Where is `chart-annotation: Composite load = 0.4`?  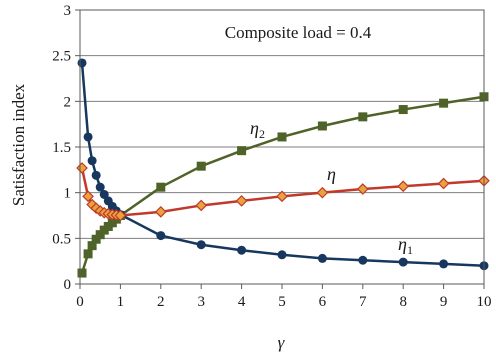
chart-annotation: Composite load = 0.4 is located at coordinates (298, 32).